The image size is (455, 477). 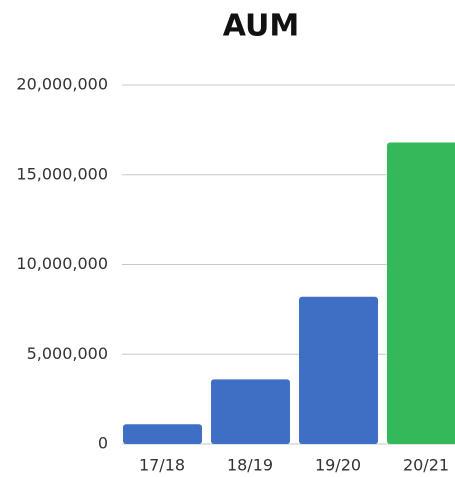 What do you see at coordinates (426, 465) in the screenshot?
I see `x-tick-label: 20/21` at bounding box center [426, 465].